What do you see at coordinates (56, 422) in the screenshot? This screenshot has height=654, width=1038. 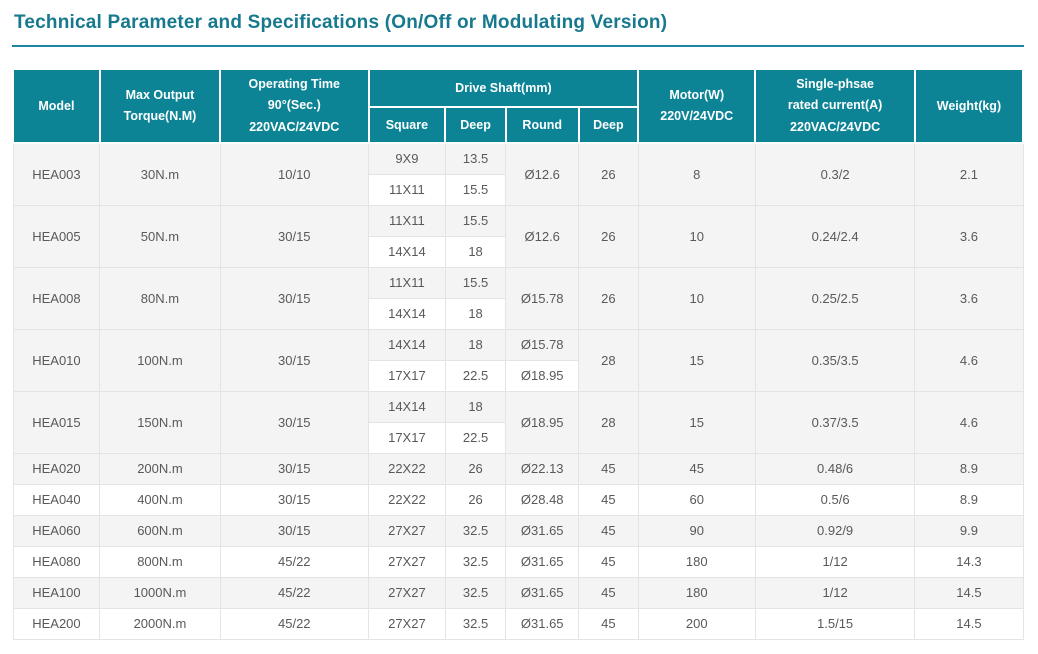 I see `cell-model: HEA015` at bounding box center [56, 422].